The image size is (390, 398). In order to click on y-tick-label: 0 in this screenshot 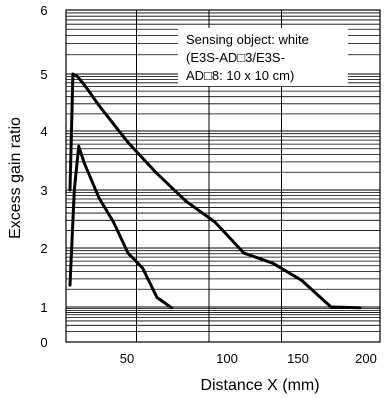, I will do `click(43, 342)`.